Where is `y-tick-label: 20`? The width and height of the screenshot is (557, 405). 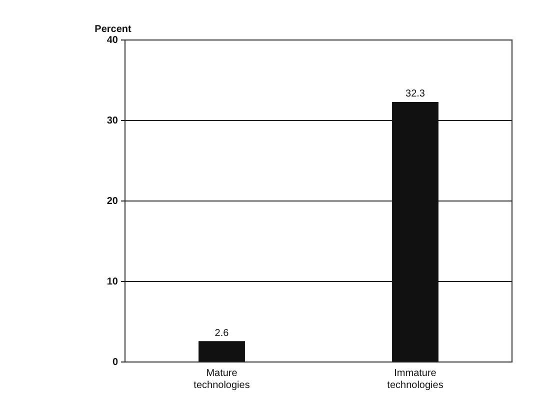
y-tick-label: 20 is located at coordinates (112, 201).